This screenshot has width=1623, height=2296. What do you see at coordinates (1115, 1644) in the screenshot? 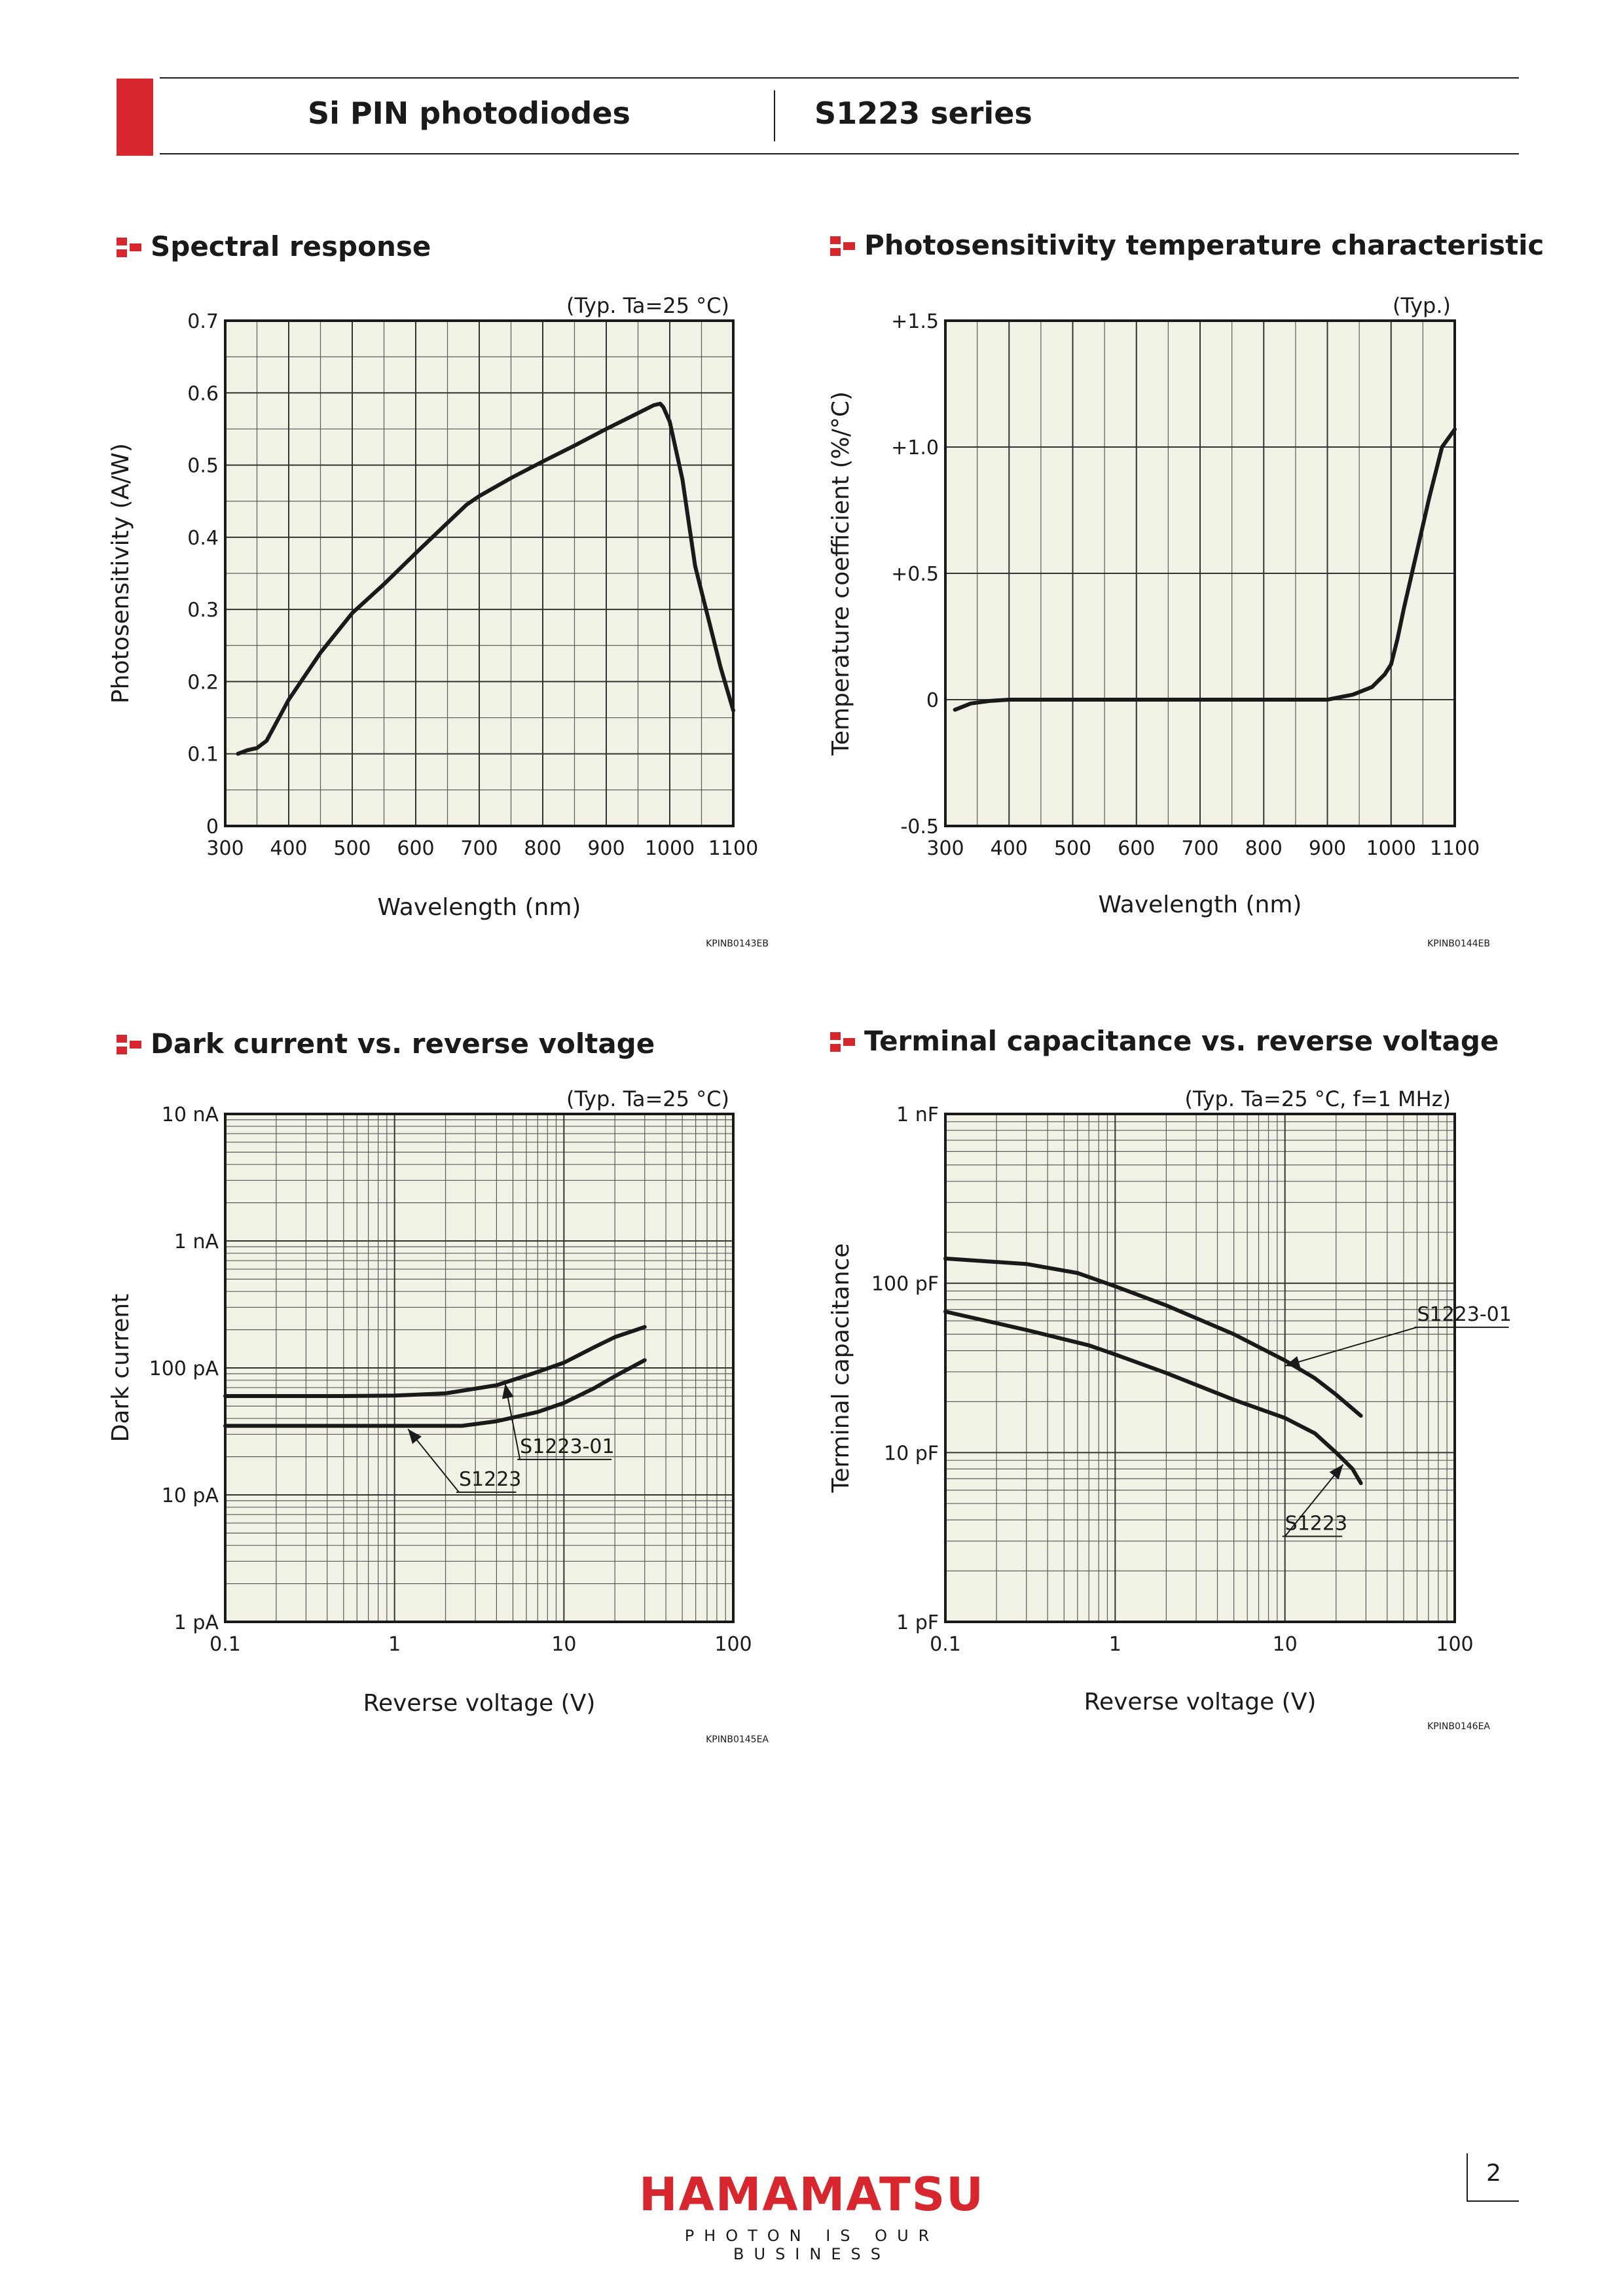
I see `capacitance-xtick-label: 1` at bounding box center [1115, 1644].